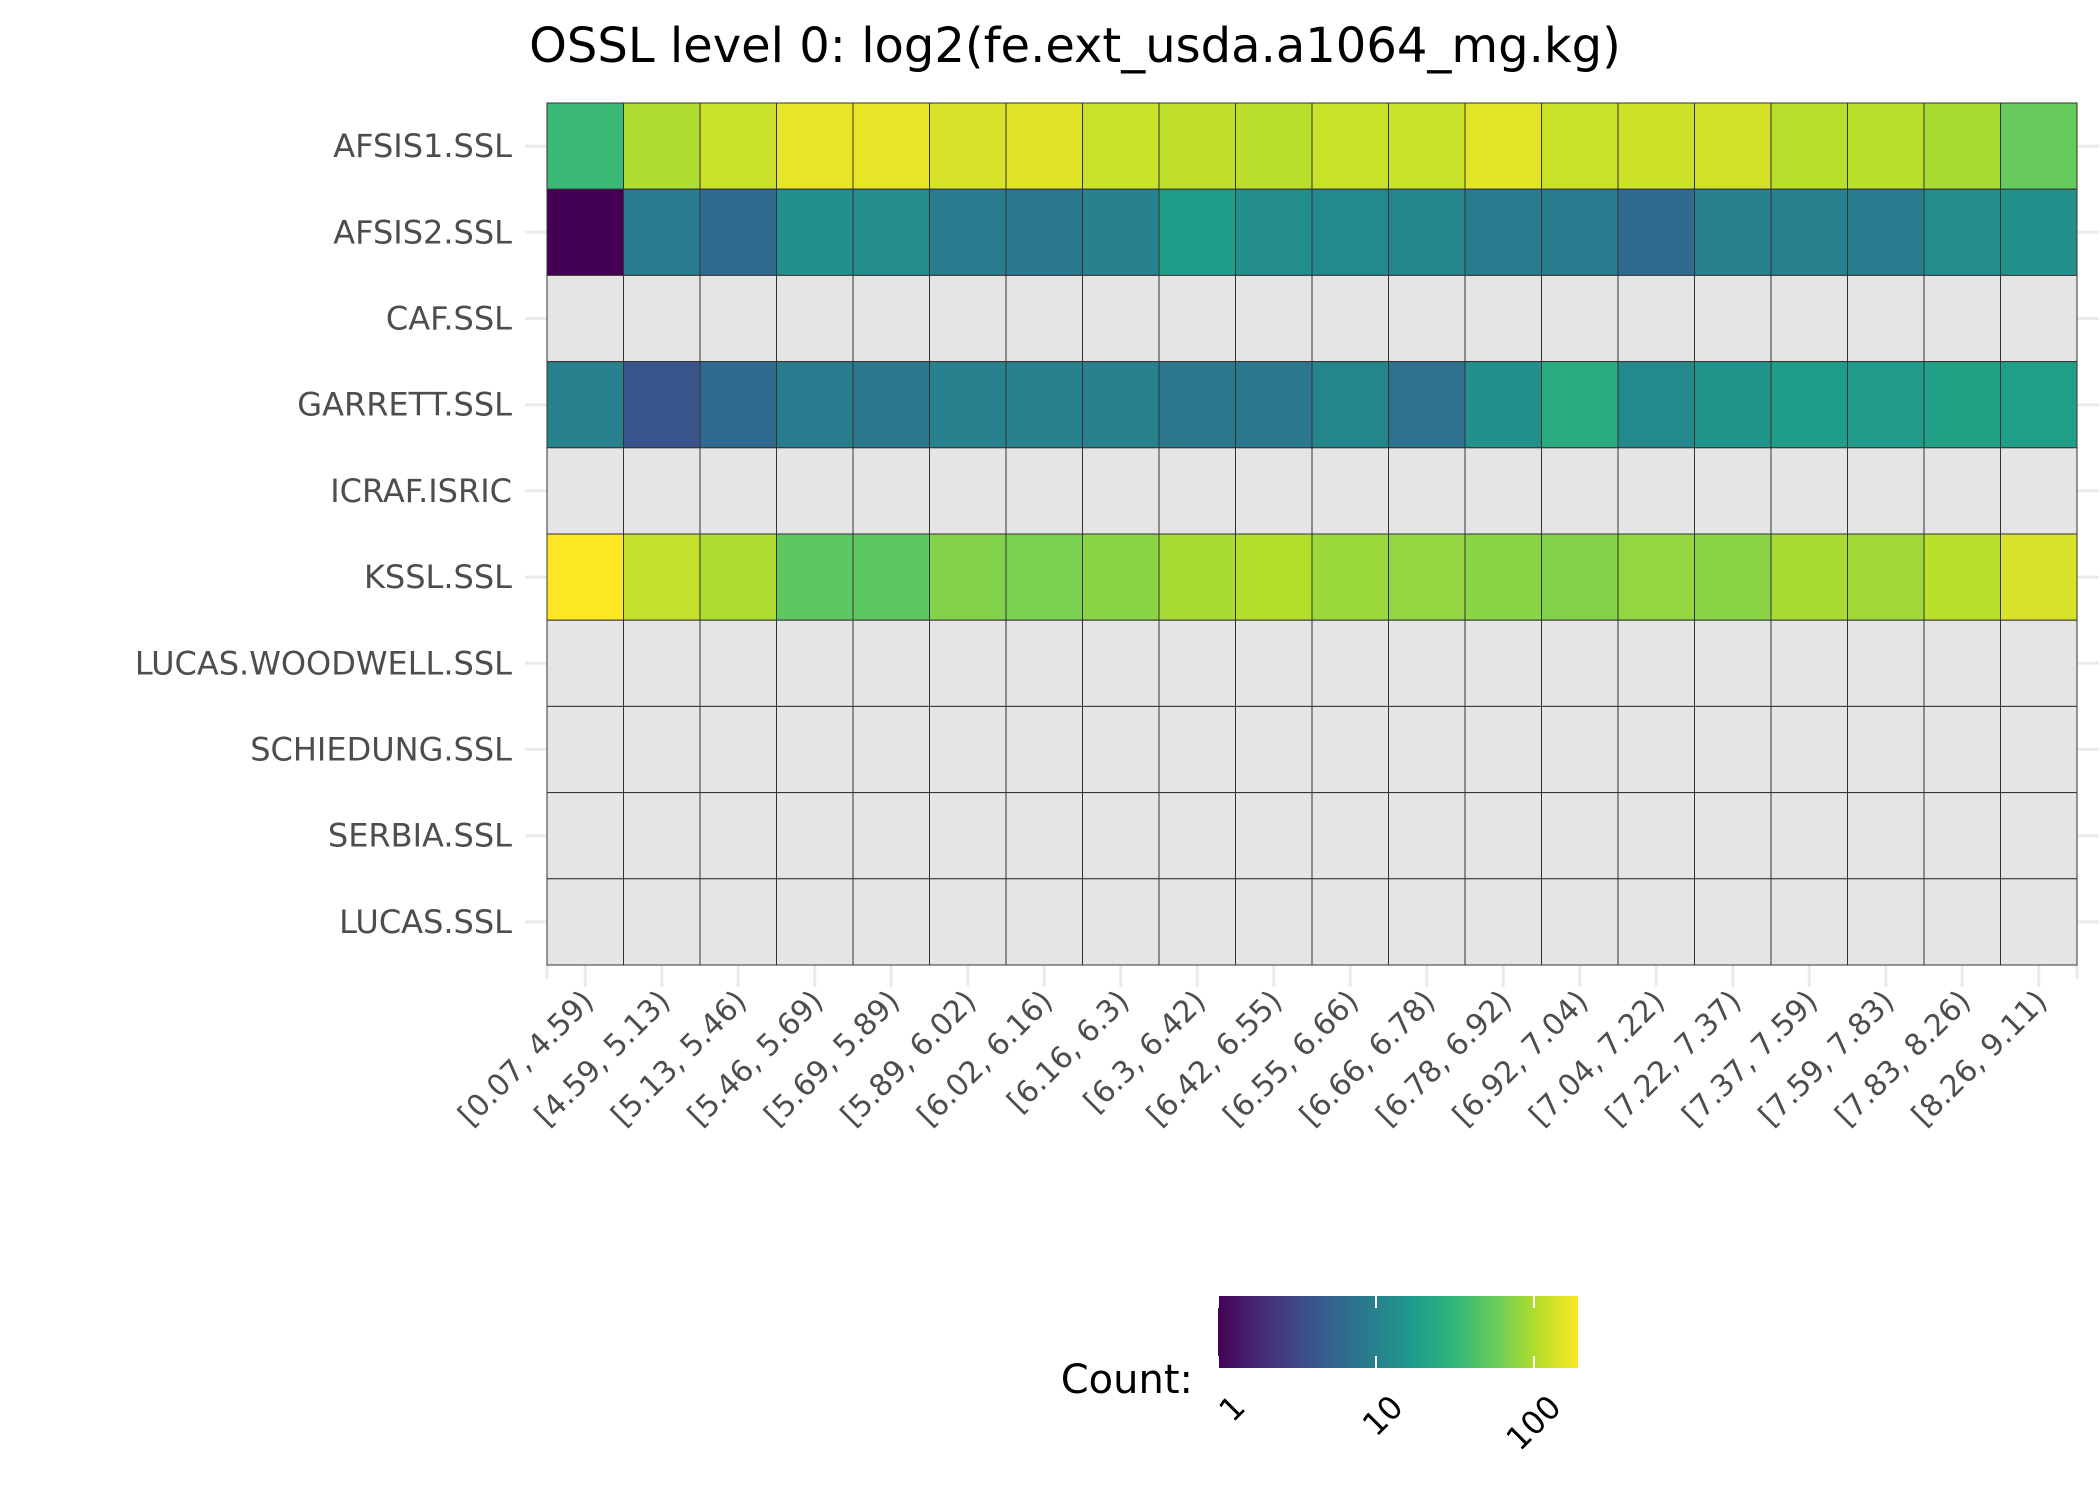 This screenshot has width=2100, height=1500. Describe the element at coordinates (1383, 1416) in the screenshot. I see `legend-tick-label: 10` at that location.